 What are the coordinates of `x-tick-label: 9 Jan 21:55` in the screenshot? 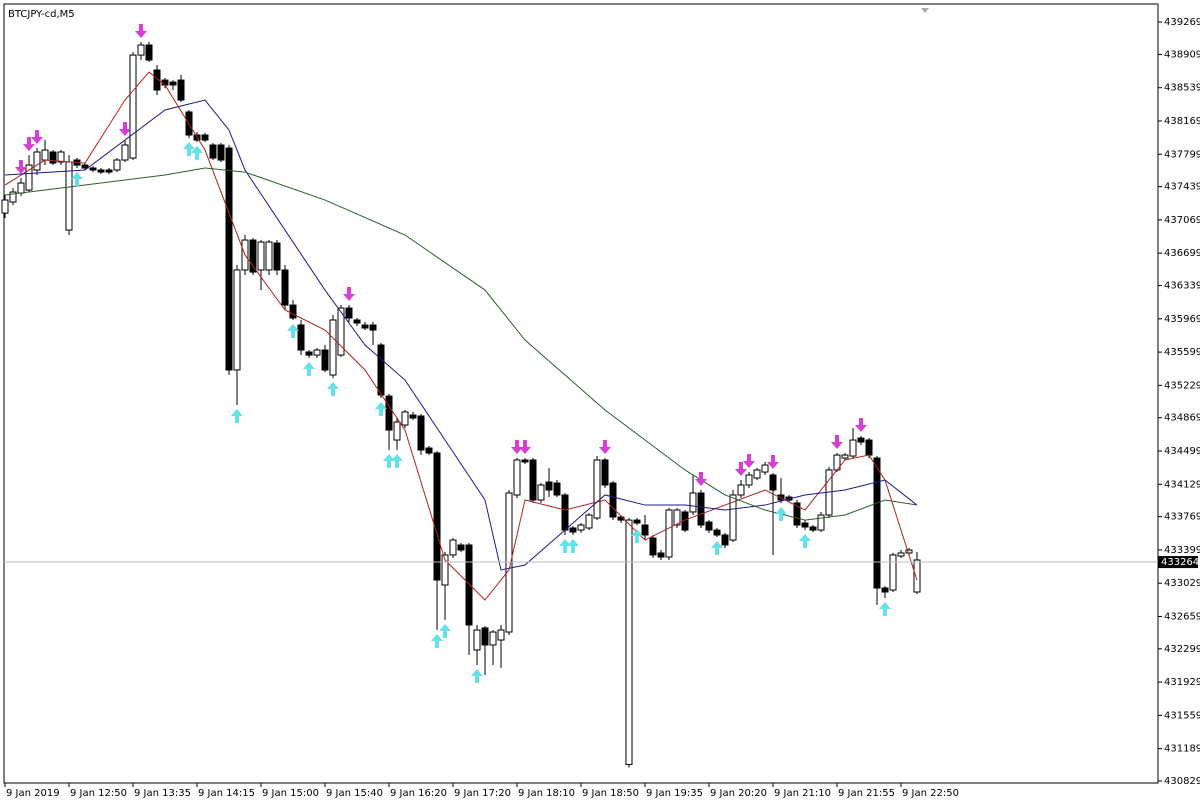 It's located at (866, 793).